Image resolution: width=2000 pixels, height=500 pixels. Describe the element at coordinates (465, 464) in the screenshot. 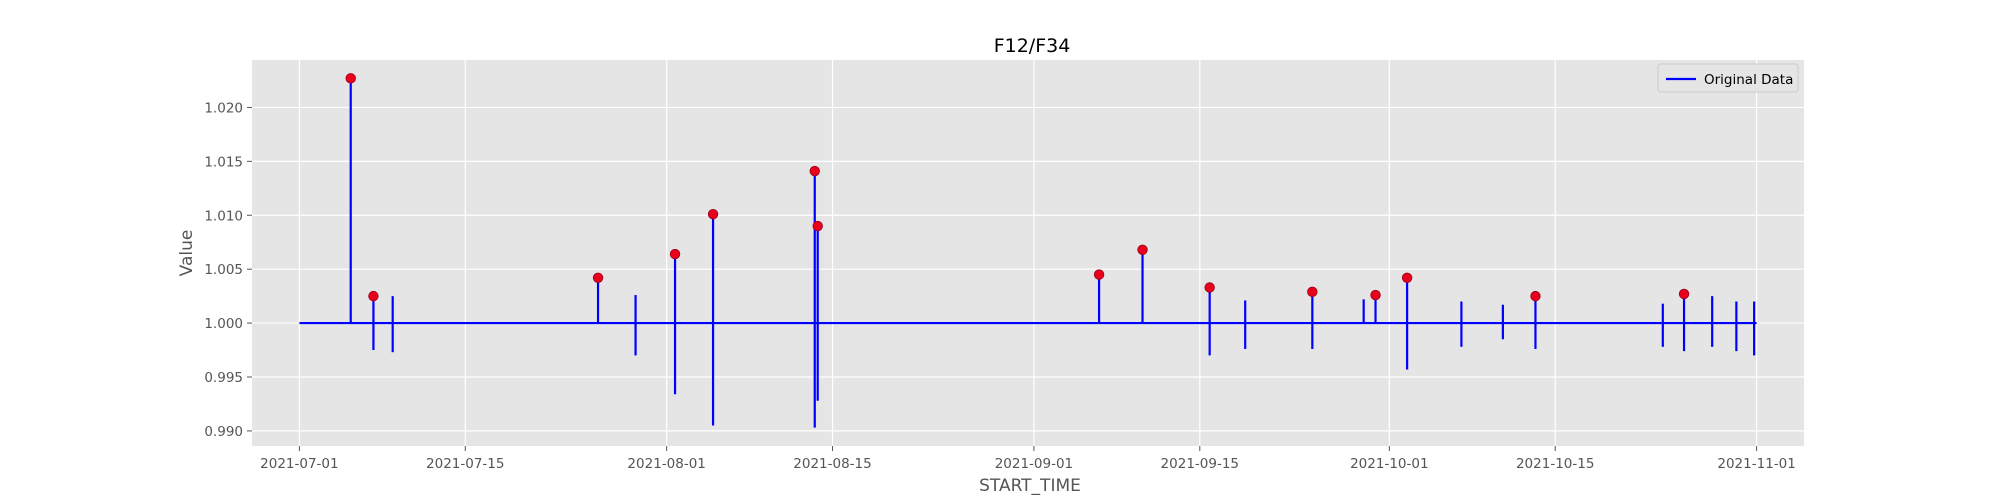

I see `x-tick-label: 2021-07-15` at that location.